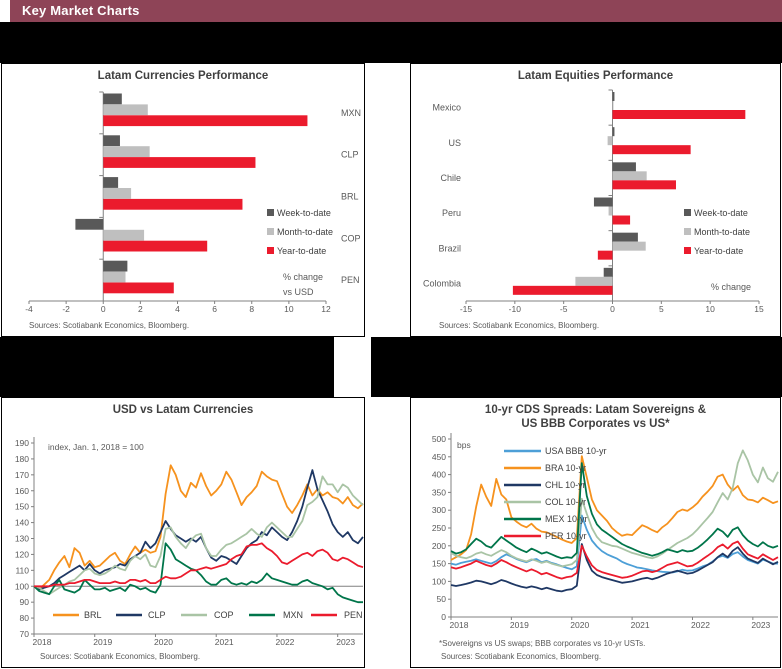 The width and height of the screenshot is (782, 669). I want to click on series-CLP, so click(198, 530).